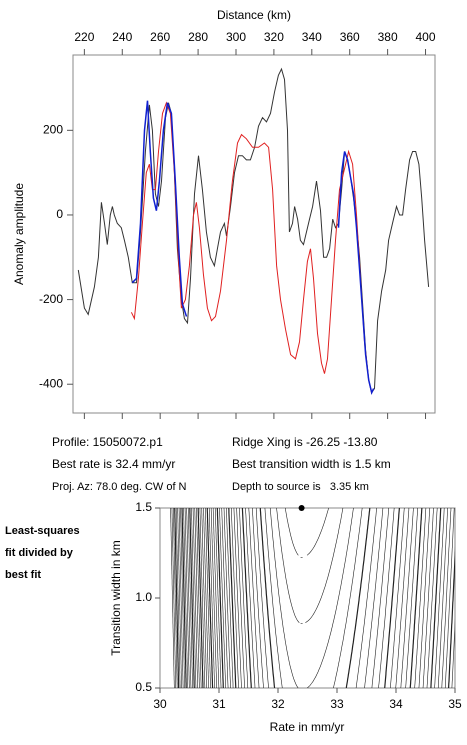 The width and height of the screenshot is (467, 745). Describe the element at coordinates (116, 598) in the screenshot. I see `y-axis-title: Transition width in km` at that location.